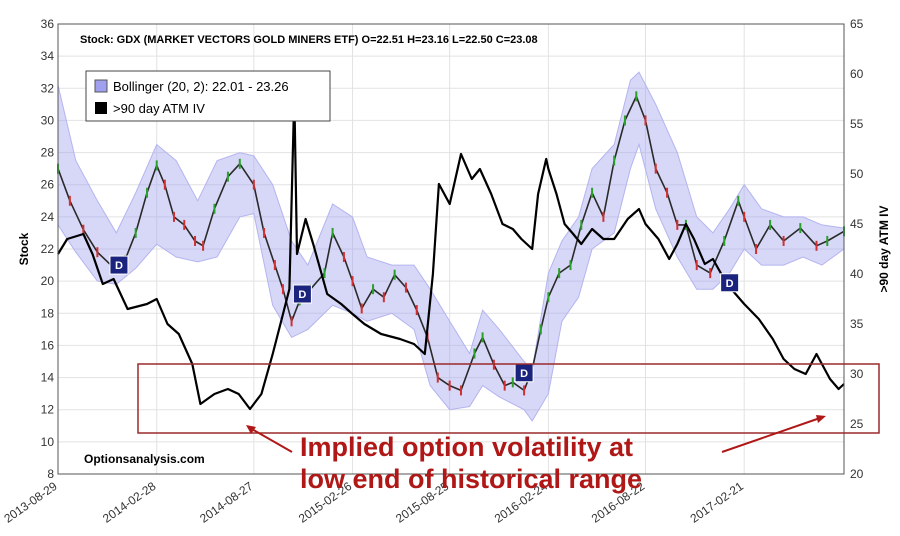  I want to click on left-axis-ticks: 8 10 12 14 16 18 20 22 24 26 28 30 32 34 36, so click(48, 249).